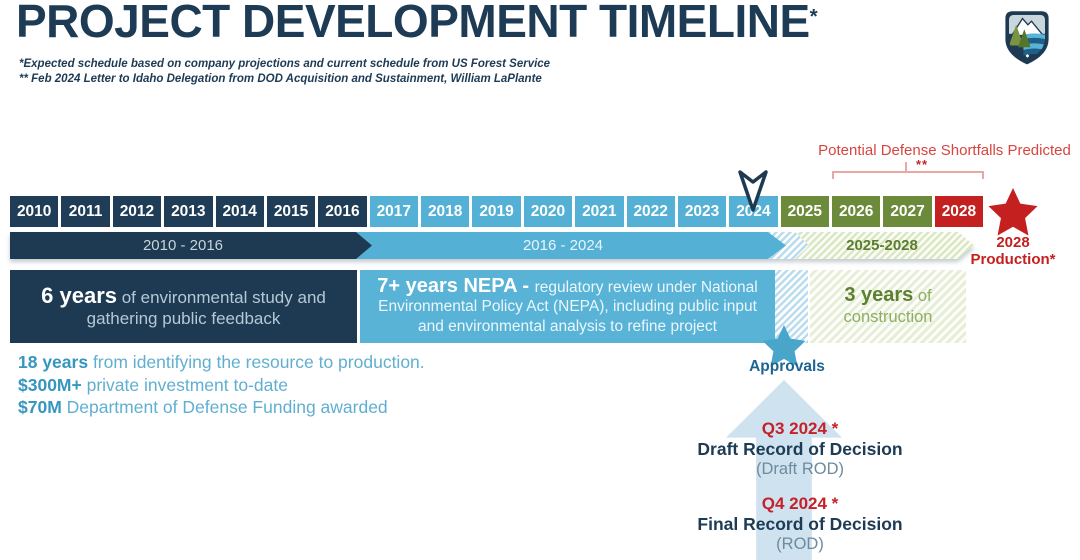 This screenshot has height=560, width=1080. I want to click on year-cell: 2022, so click(650, 211).